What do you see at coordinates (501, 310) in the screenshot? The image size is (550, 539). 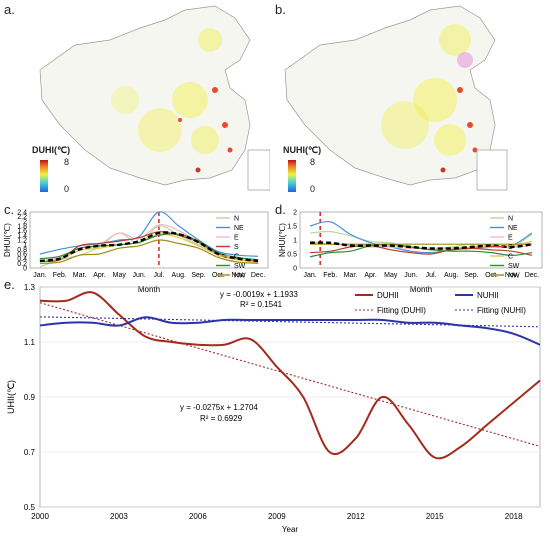 I see `legend-label: Fitting (NUHI)` at bounding box center [501, 310].